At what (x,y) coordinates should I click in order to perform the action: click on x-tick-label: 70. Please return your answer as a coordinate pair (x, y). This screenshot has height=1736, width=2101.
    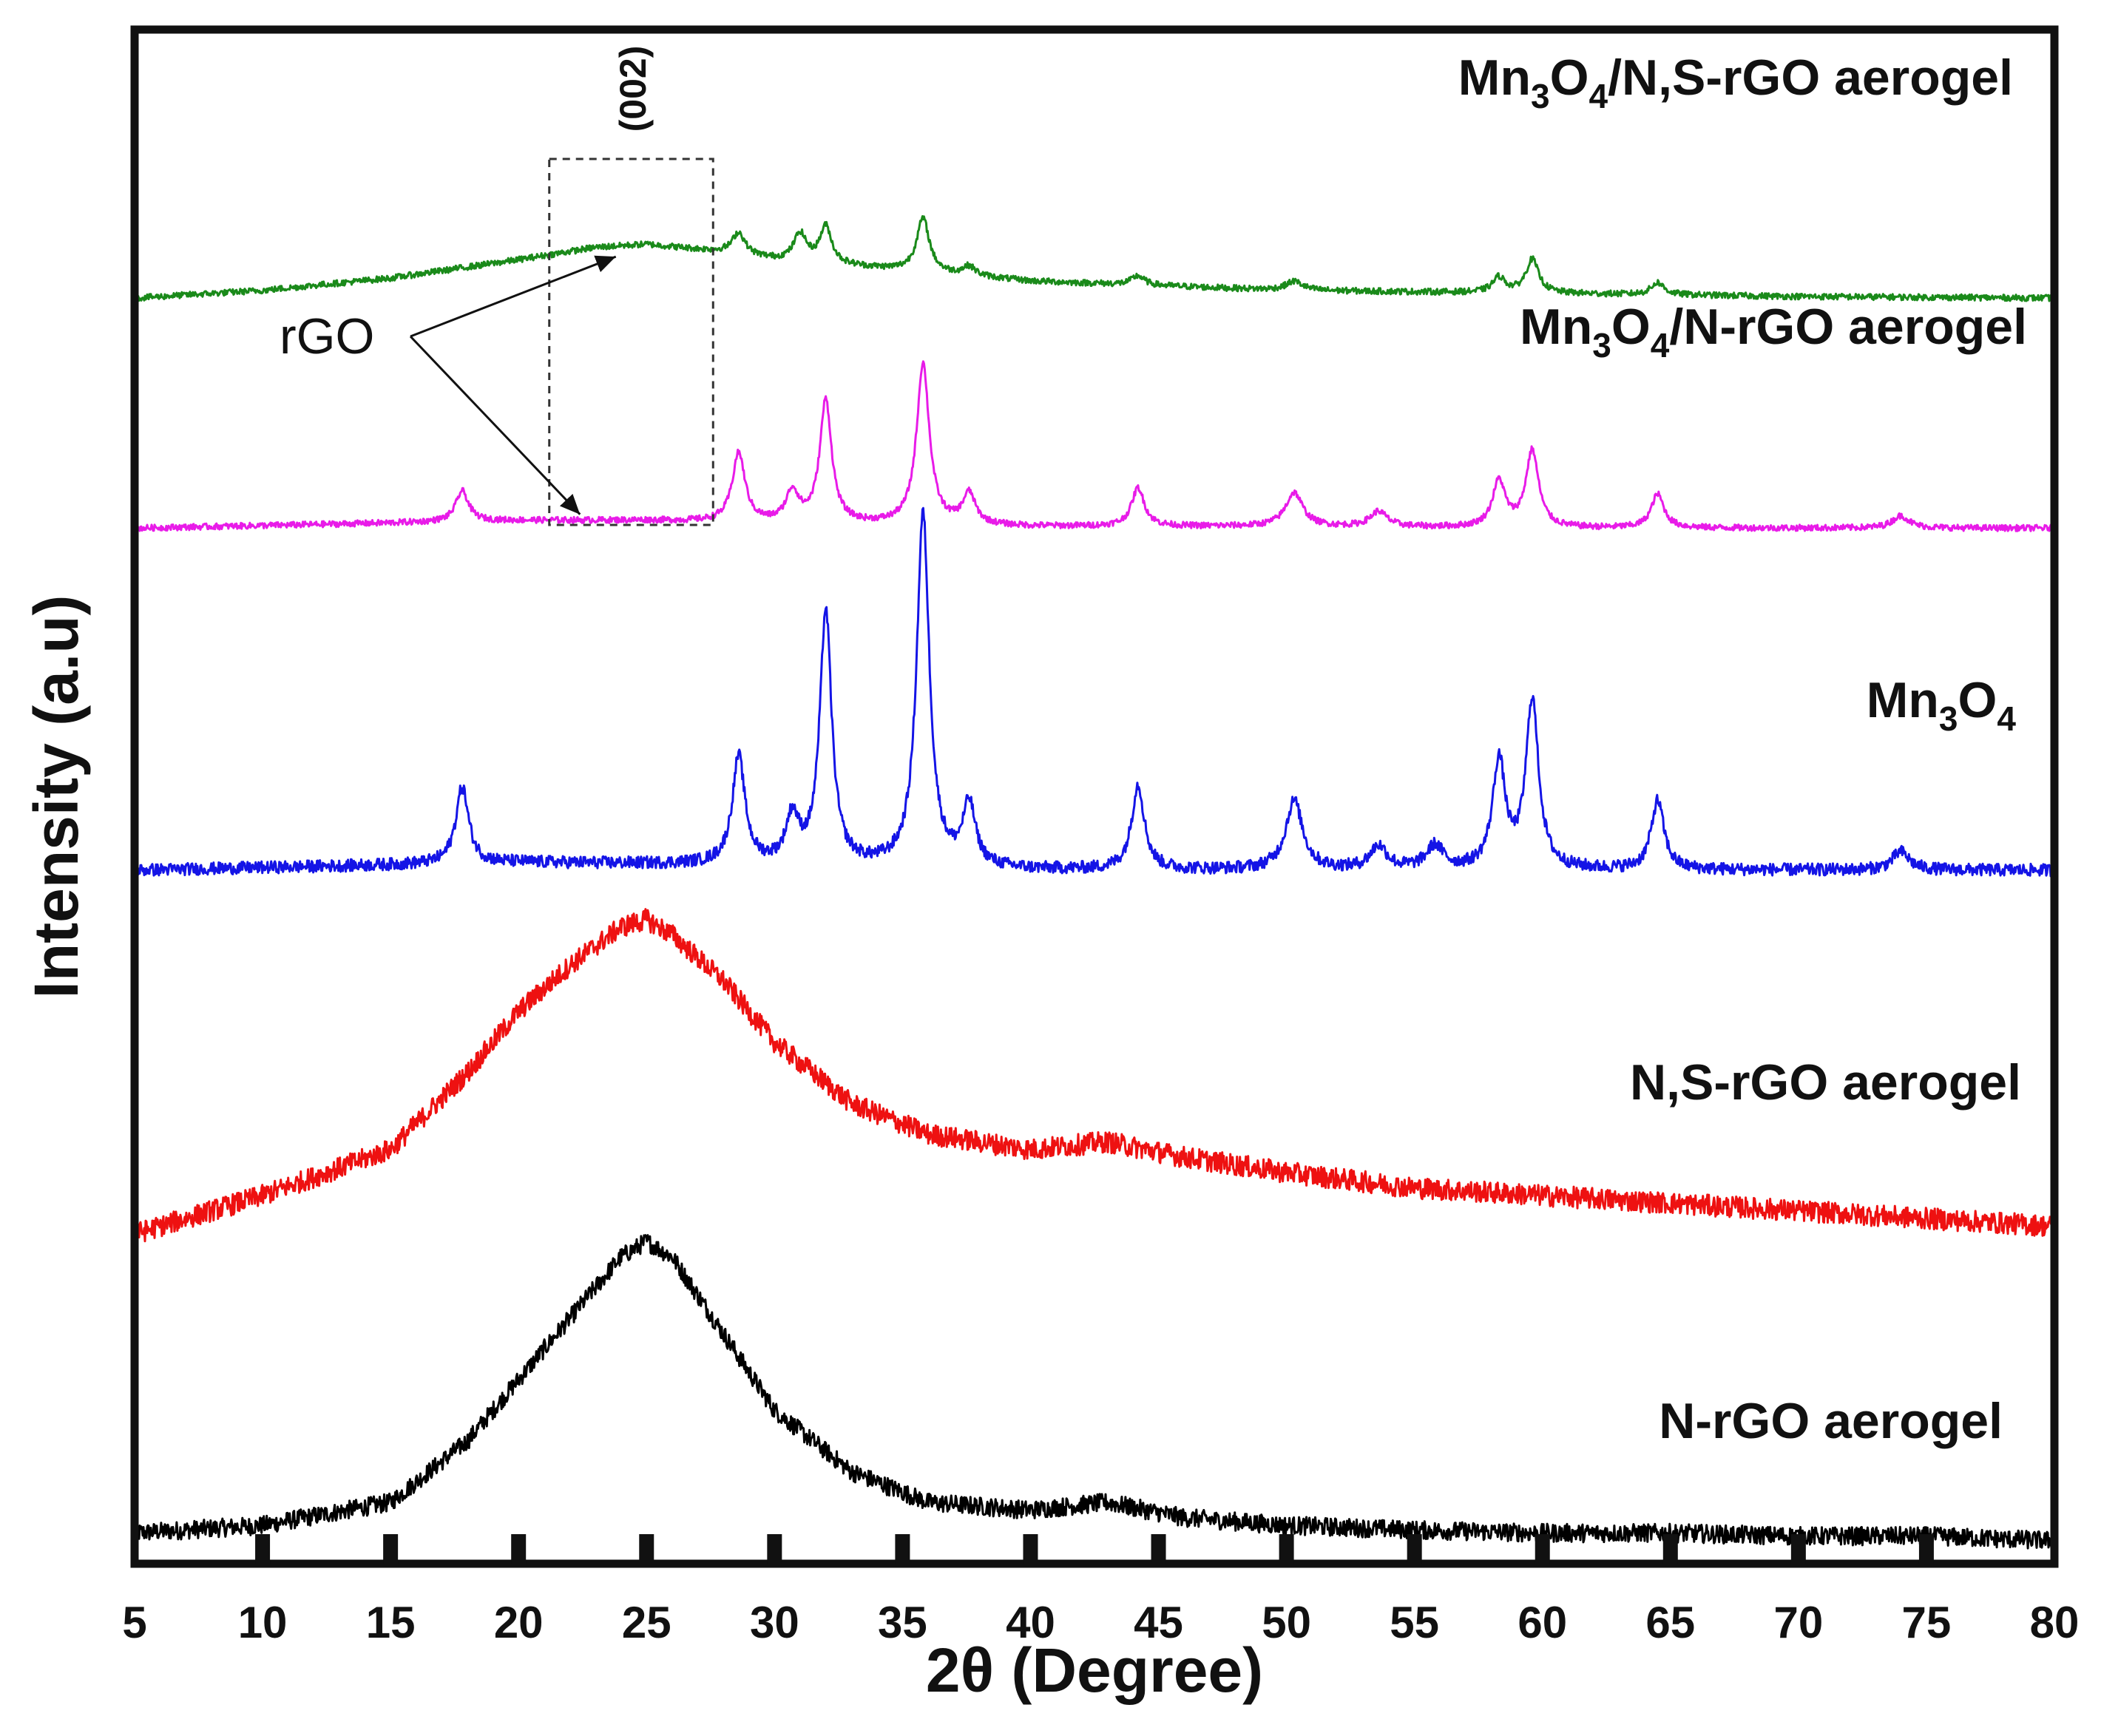
    Looking at the image, I should click on (1798, 1622).